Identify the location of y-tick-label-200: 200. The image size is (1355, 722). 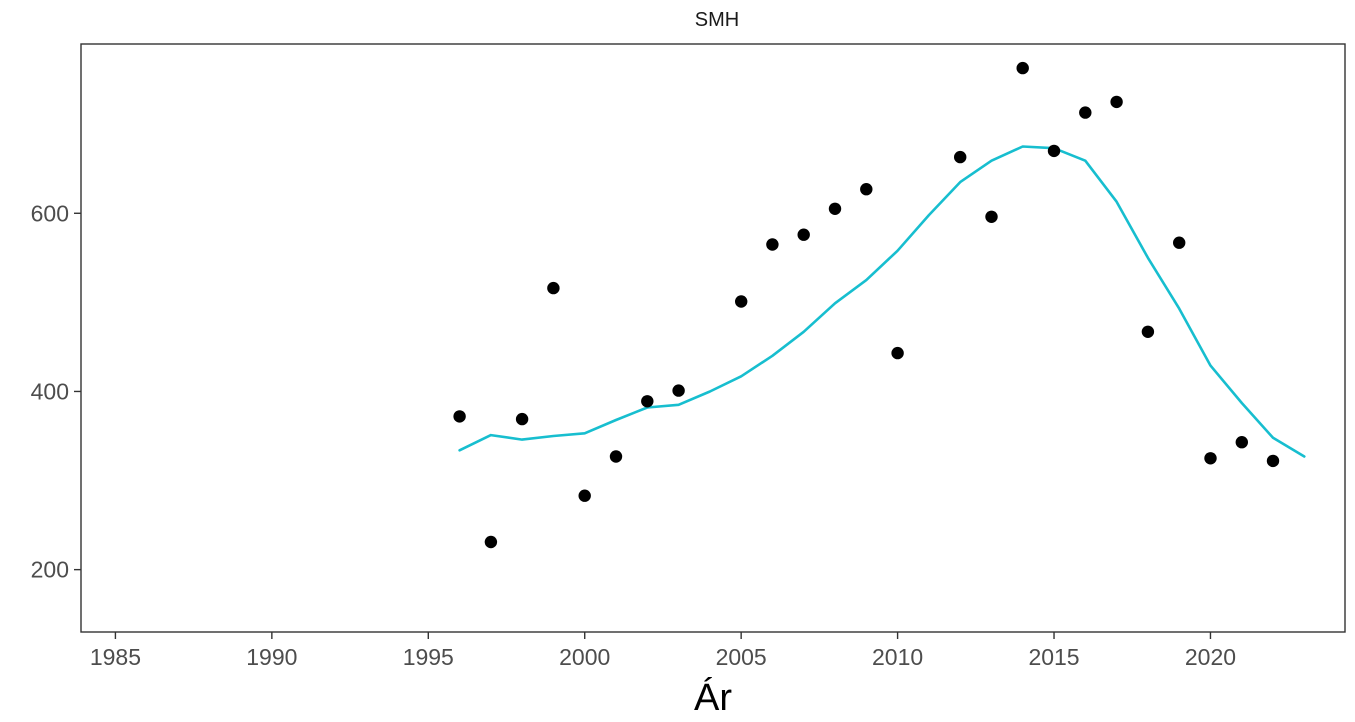
(50, 570).